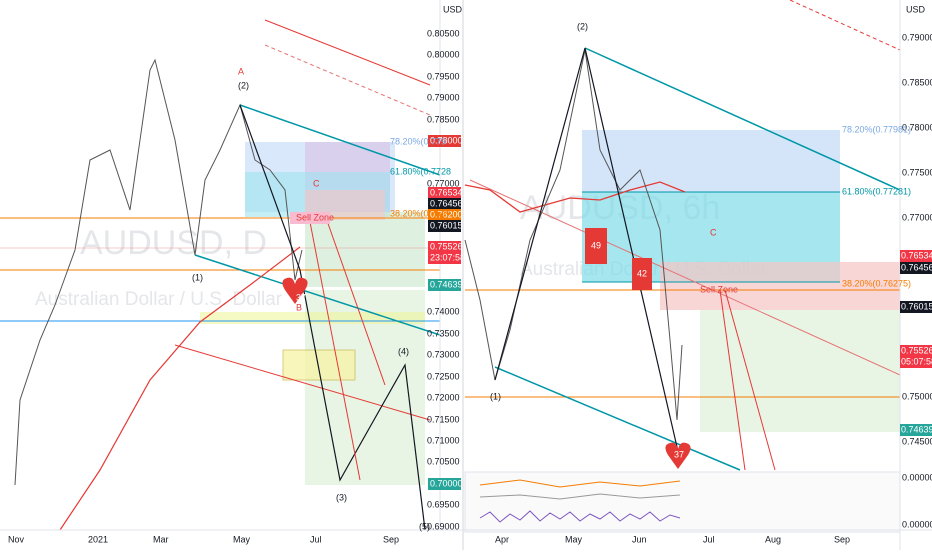  Describe the element at coordinates (418, 141) in the screenshot. I see `annotation: 78.20%(0.779` at that location.